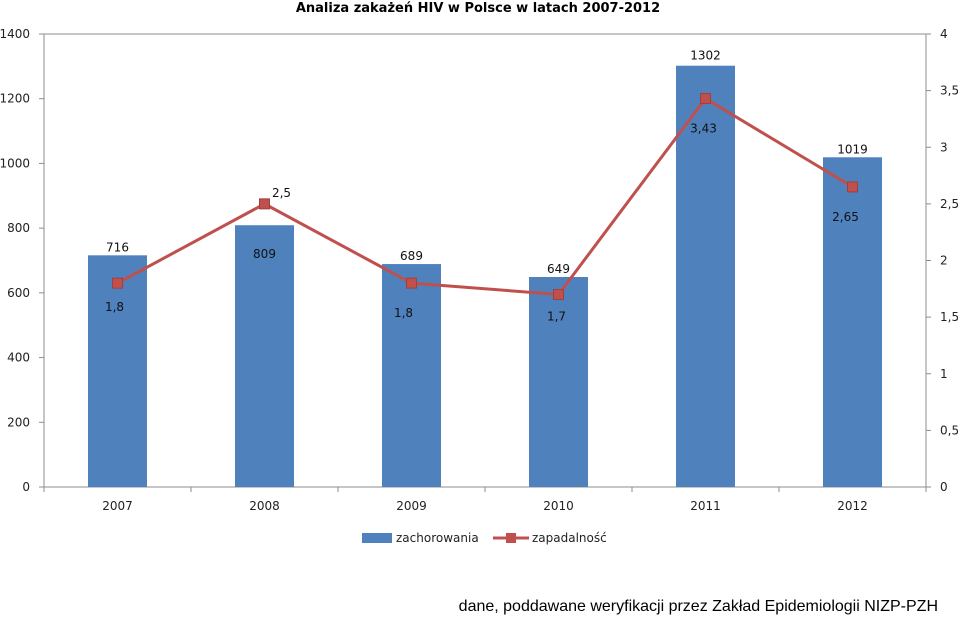 Image resolution: width=960 pixels, height=620 pixels. What do you see at coordinates (117, 506) in the screenshot?
I see `x-axis-tick-label: 2007` at bounding box center [117, 506].